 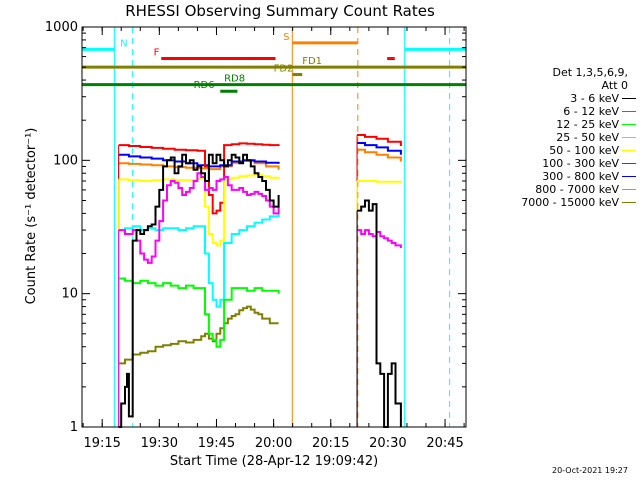 I want to click on y-tick-label-3: 1000, so click(x=61, y=27).